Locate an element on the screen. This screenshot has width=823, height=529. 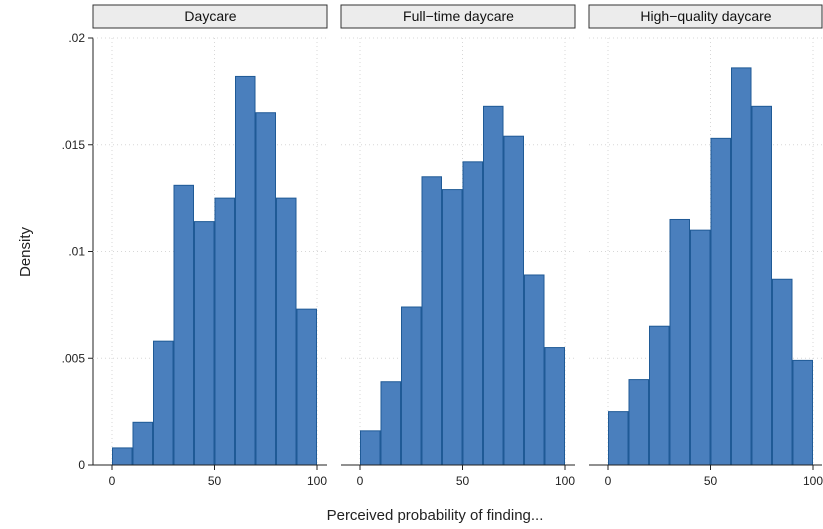
y-tick-label: 0 is located at coordinates (81, 465).